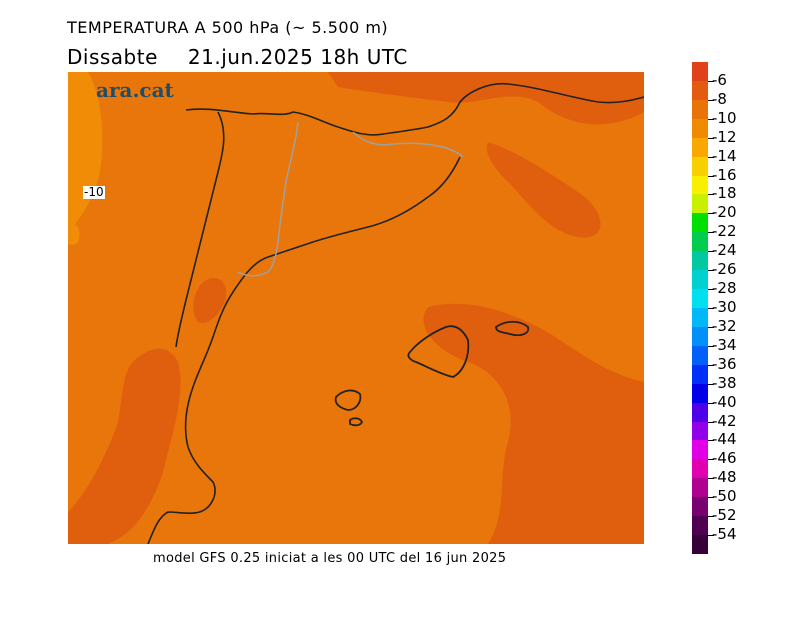  What do you see at coordinates (135, 90) in the screenshot?
I see `brand-logo: ara.cat` at bounding box center [135, 90].